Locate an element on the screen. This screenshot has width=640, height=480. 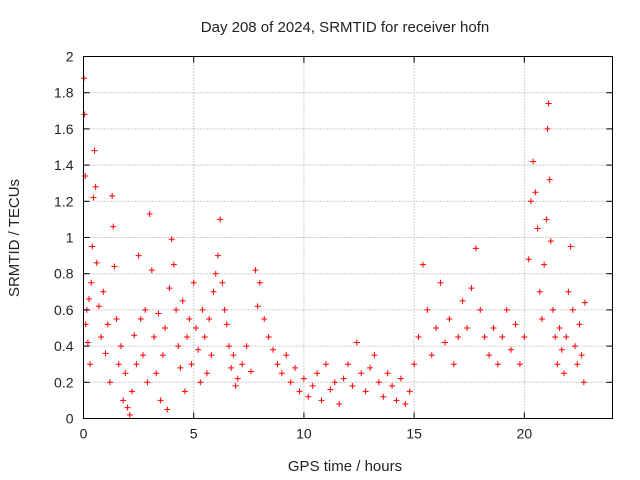
y-tick-label: 0.4 is located at coordinates (64, 346).